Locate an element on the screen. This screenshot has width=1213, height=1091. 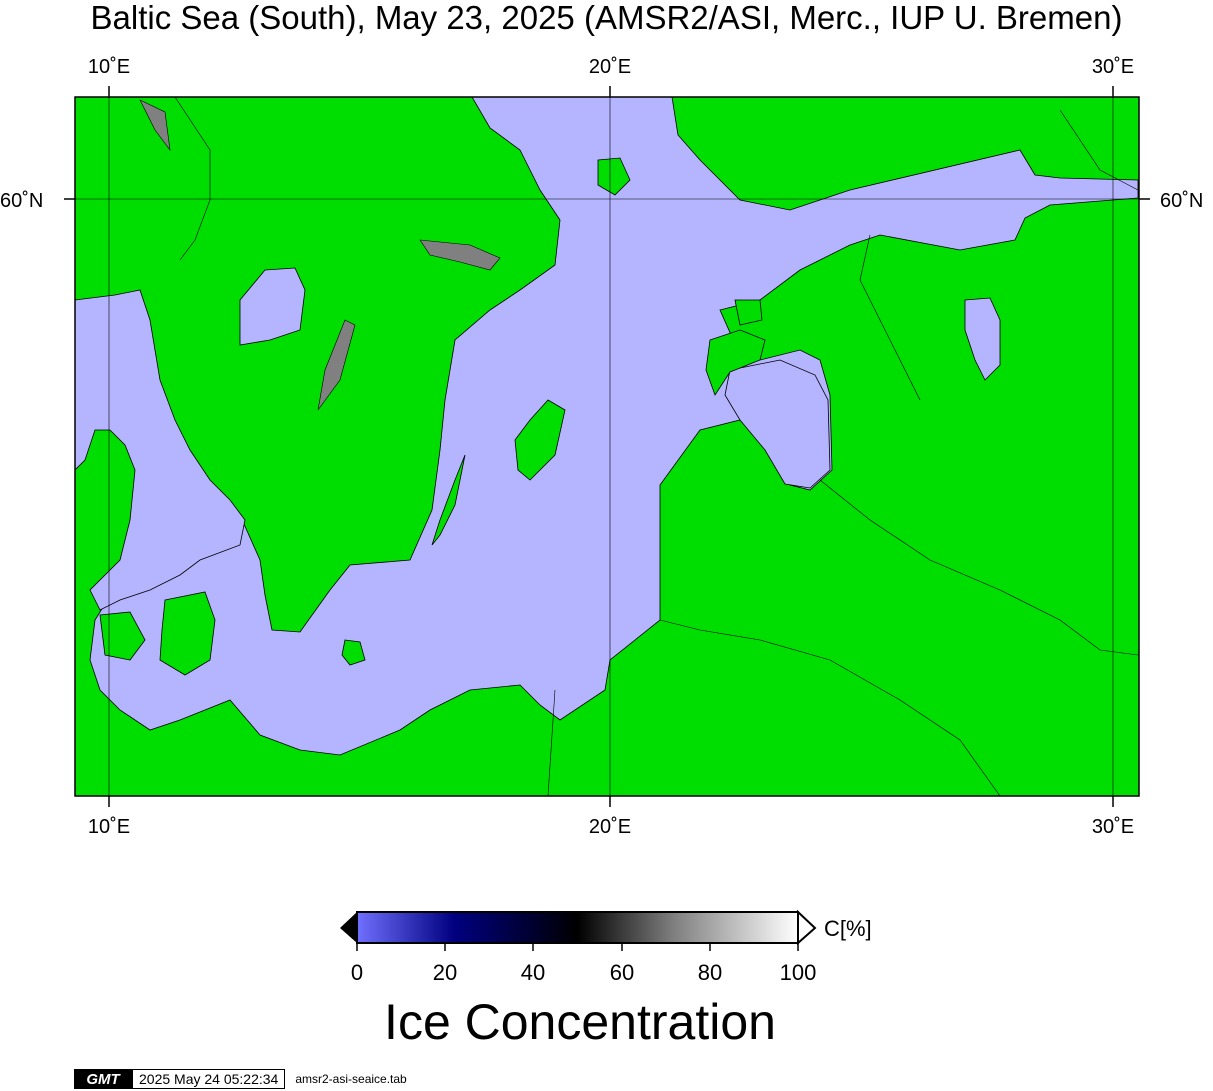
gotland-island is located at coordinates (540, 440).